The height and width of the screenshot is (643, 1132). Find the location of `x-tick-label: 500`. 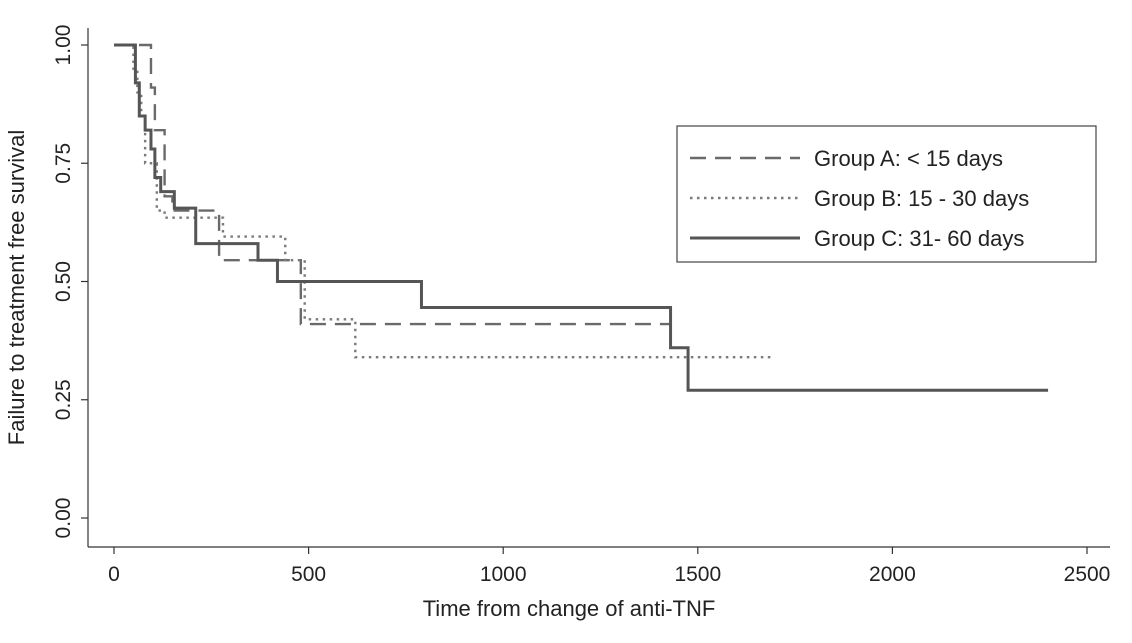

x-tick-label: 500 is located at coordinates (308, 574).